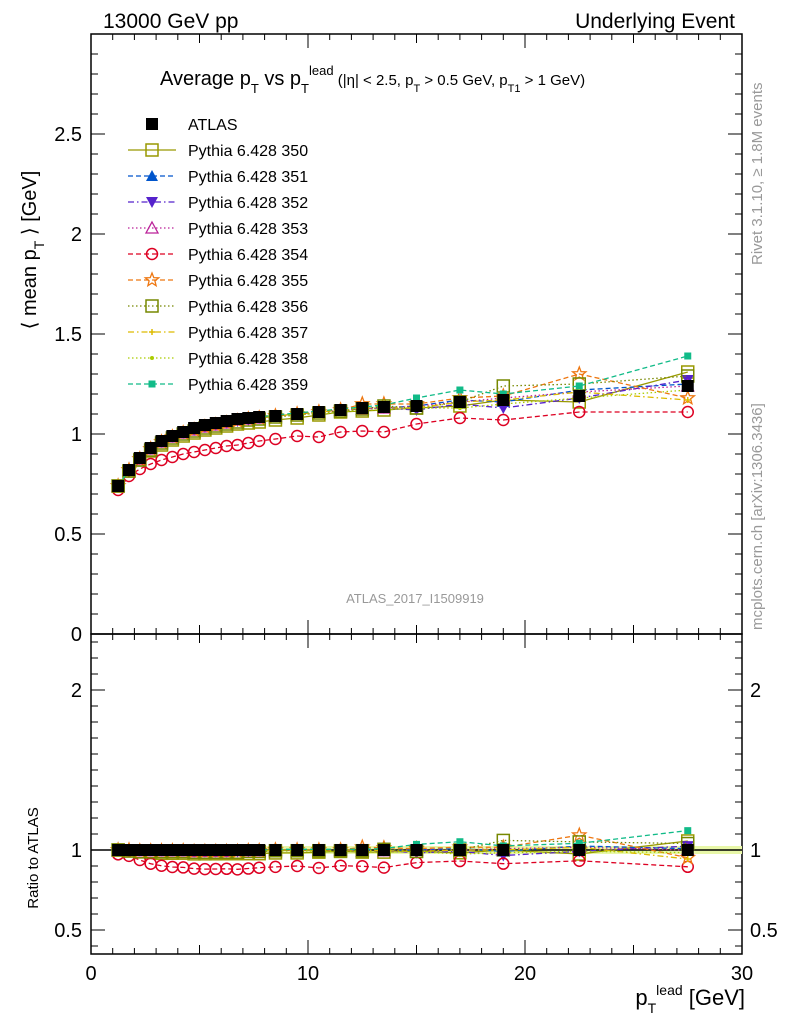 Image resolution: width=786 pixels, height=1024 pixels. What do you see at coordinates (757, 174) in the screenshot?
I see `rivet-label: Rivet 3.1.10, ≥ 1.8M events` at bounding box center [757, 174].